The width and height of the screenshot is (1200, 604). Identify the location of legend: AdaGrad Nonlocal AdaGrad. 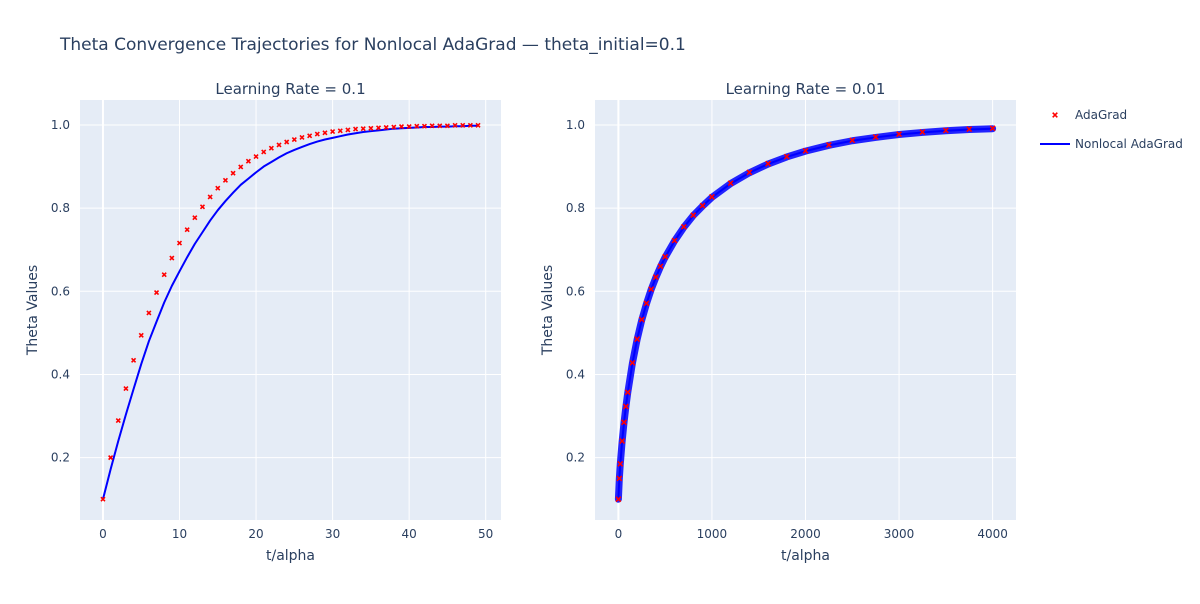
(1111, 129).